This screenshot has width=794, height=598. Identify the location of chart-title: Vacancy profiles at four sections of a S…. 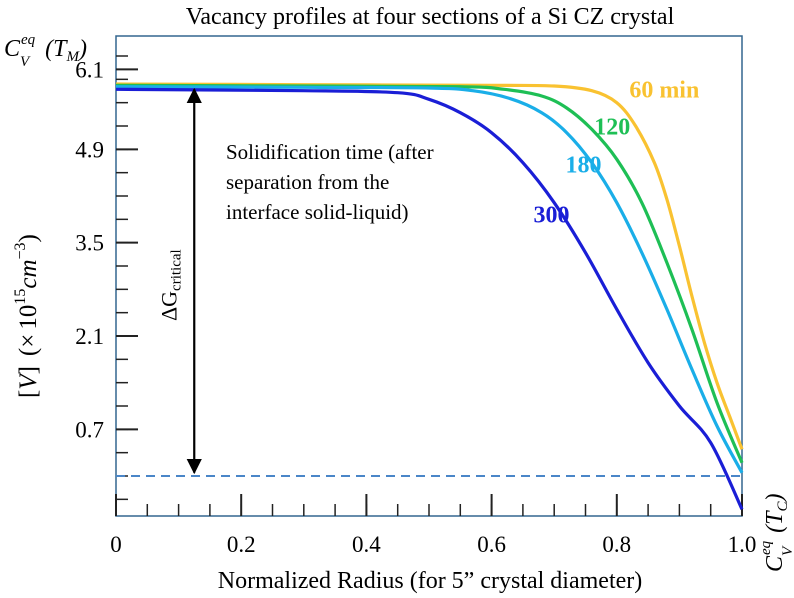
(430, 17).